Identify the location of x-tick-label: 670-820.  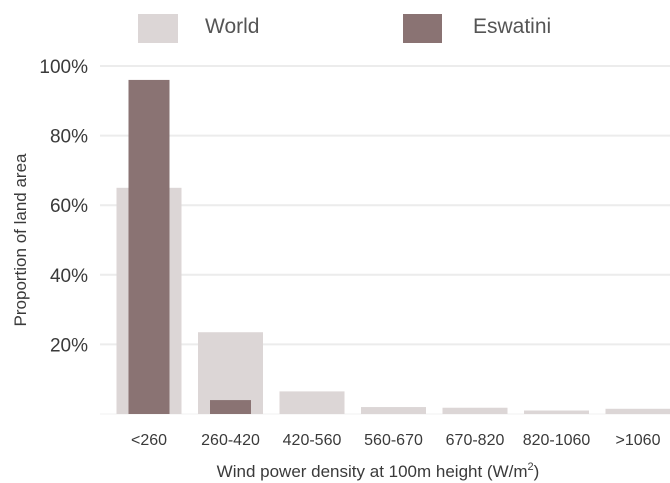
(475, 440).